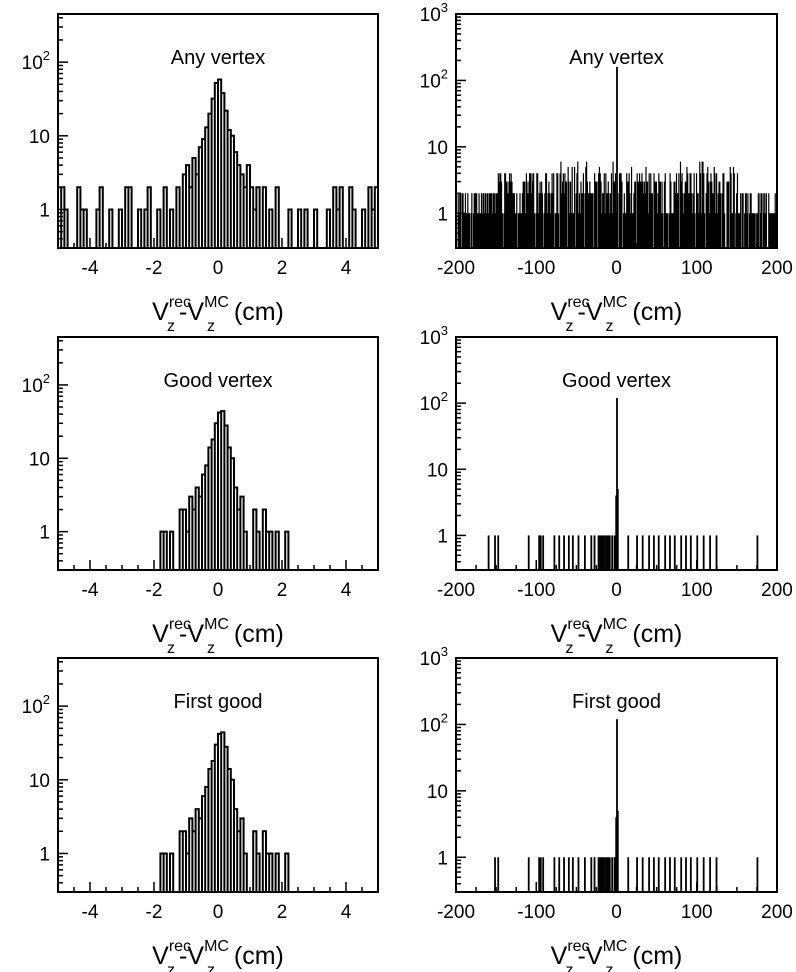 The width and height of the screenshot is (796, 972). Describe the element at coordinates (434, 79) in the screenshot. I see `y-tick-label: 102` at that location.